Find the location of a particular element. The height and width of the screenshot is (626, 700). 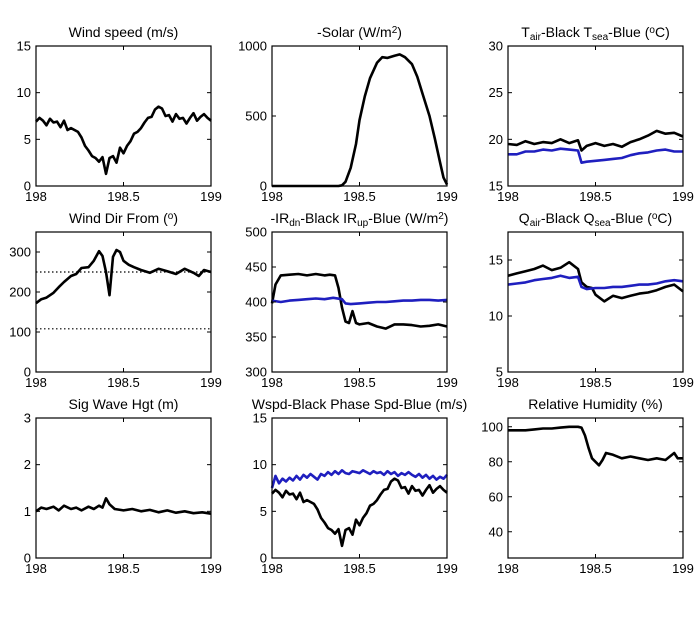

panel-title: Tair-Black Tsea-Blue (oC) is located at coordinates (595, 33).